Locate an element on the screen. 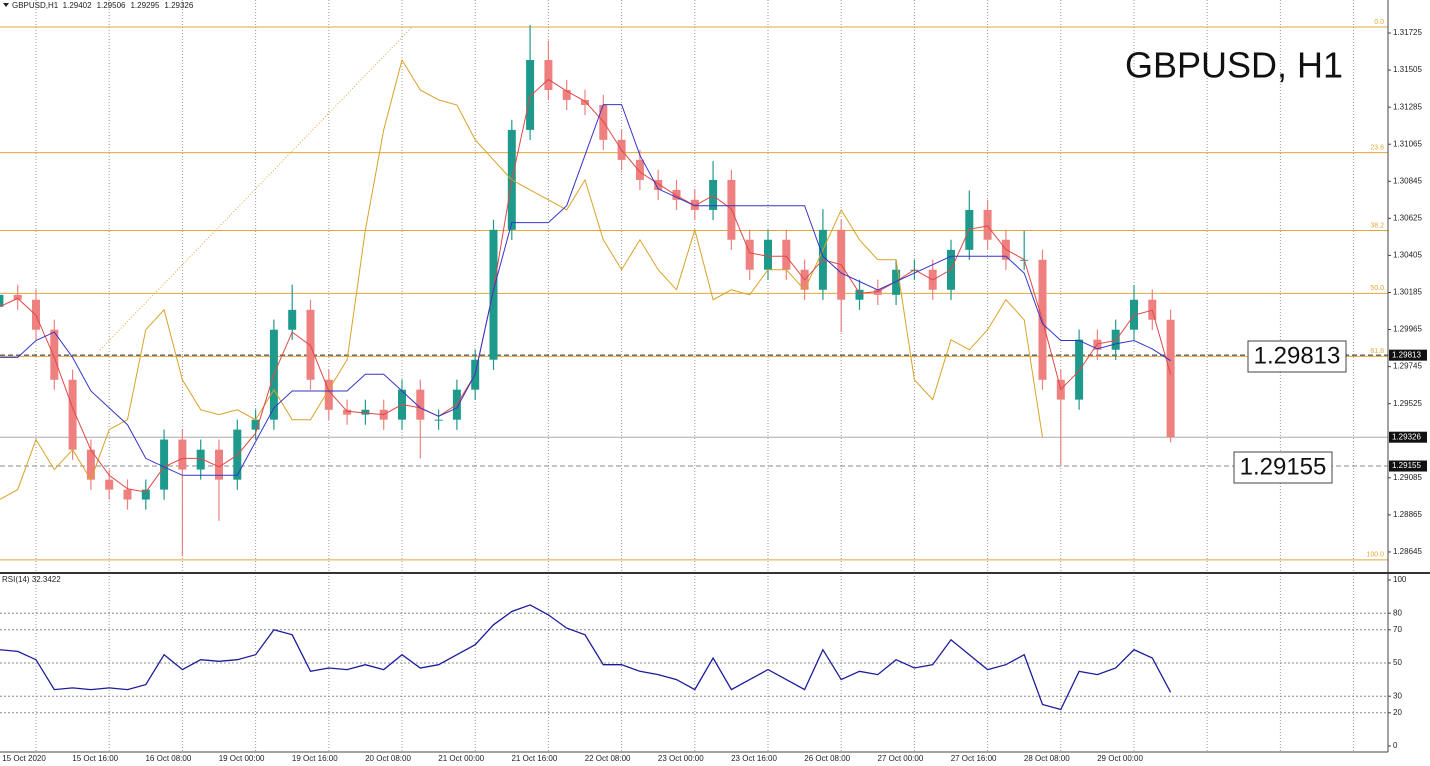 The image size is (1430, 766). price-tag-label: 1.29155 is located at coordinates (1406, 465).